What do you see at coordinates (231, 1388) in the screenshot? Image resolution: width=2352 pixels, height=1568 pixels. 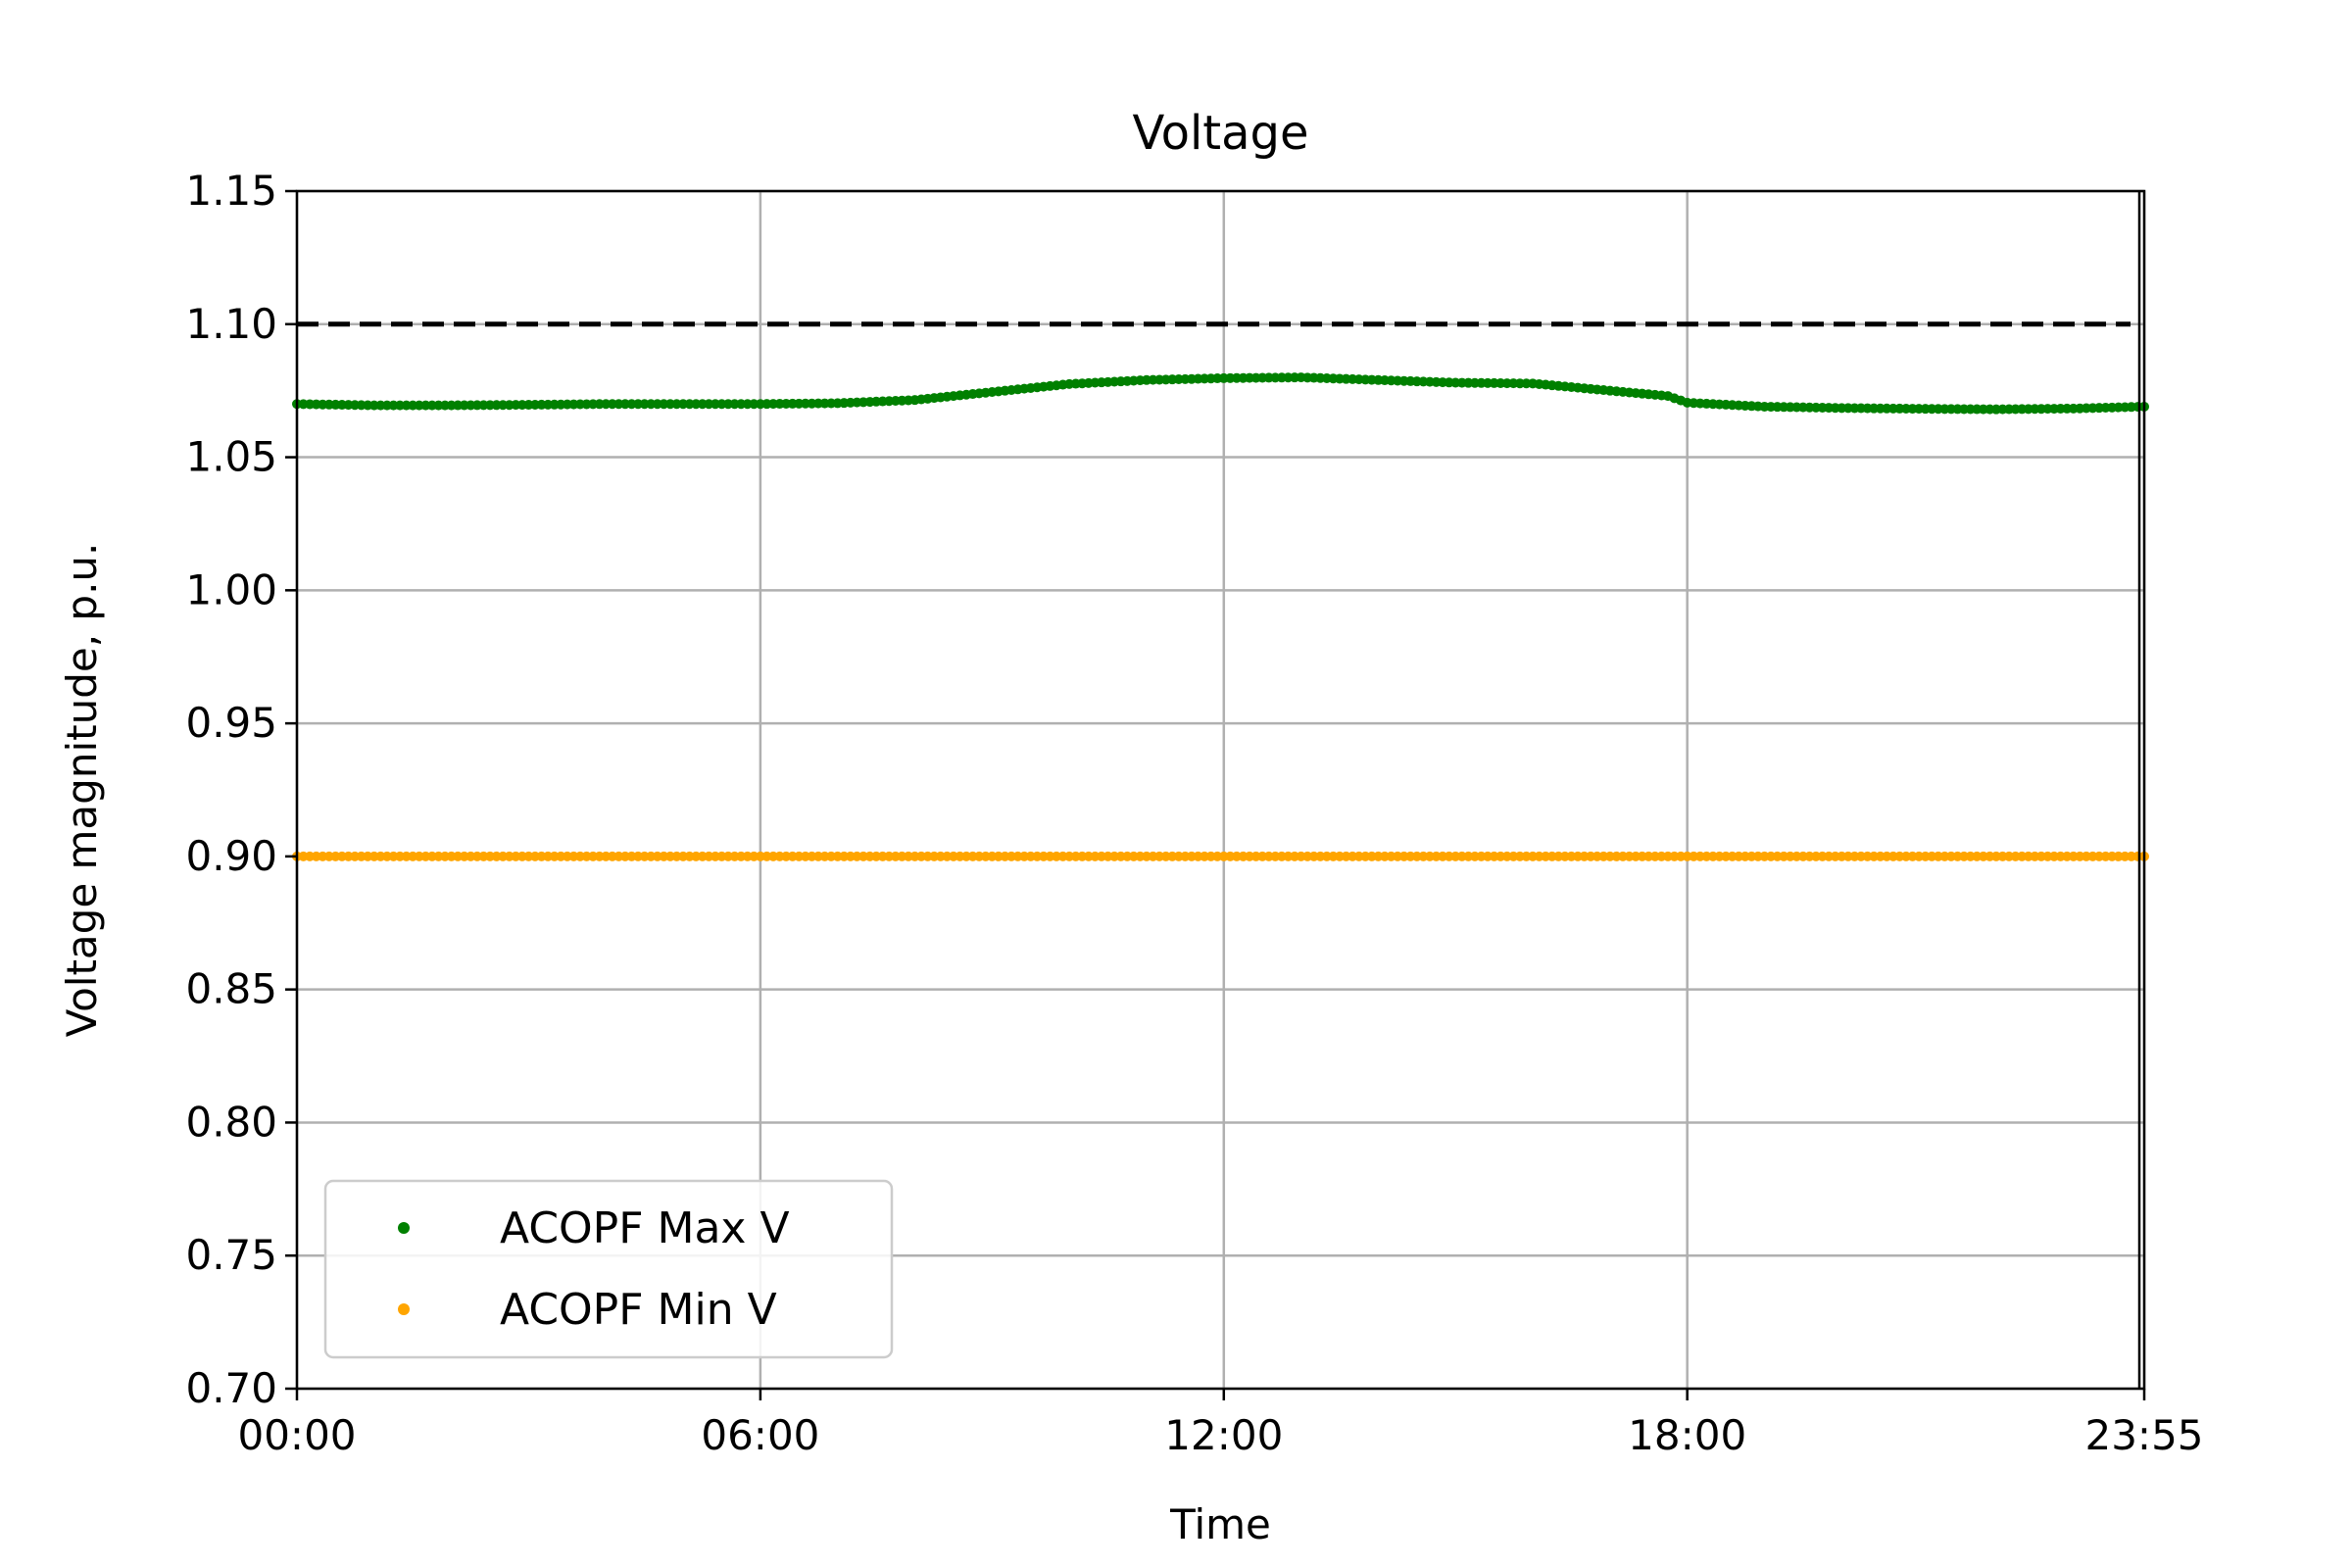 I see `y-tick-label: 0.70` at bounding box center [231, 1388].